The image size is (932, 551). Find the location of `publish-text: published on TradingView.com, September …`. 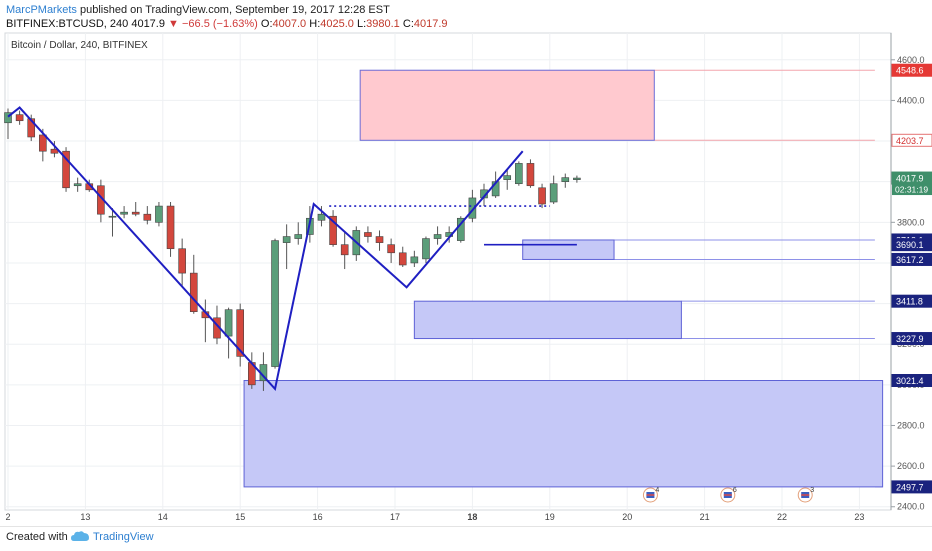

publish-text: published on TradingView.com, September … is located at coordinates (234, 10).